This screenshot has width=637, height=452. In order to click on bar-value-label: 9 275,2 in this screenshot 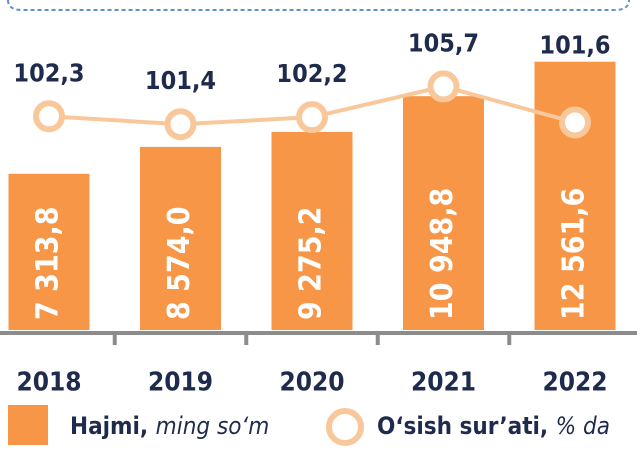, I will do `click(311, 263)`.